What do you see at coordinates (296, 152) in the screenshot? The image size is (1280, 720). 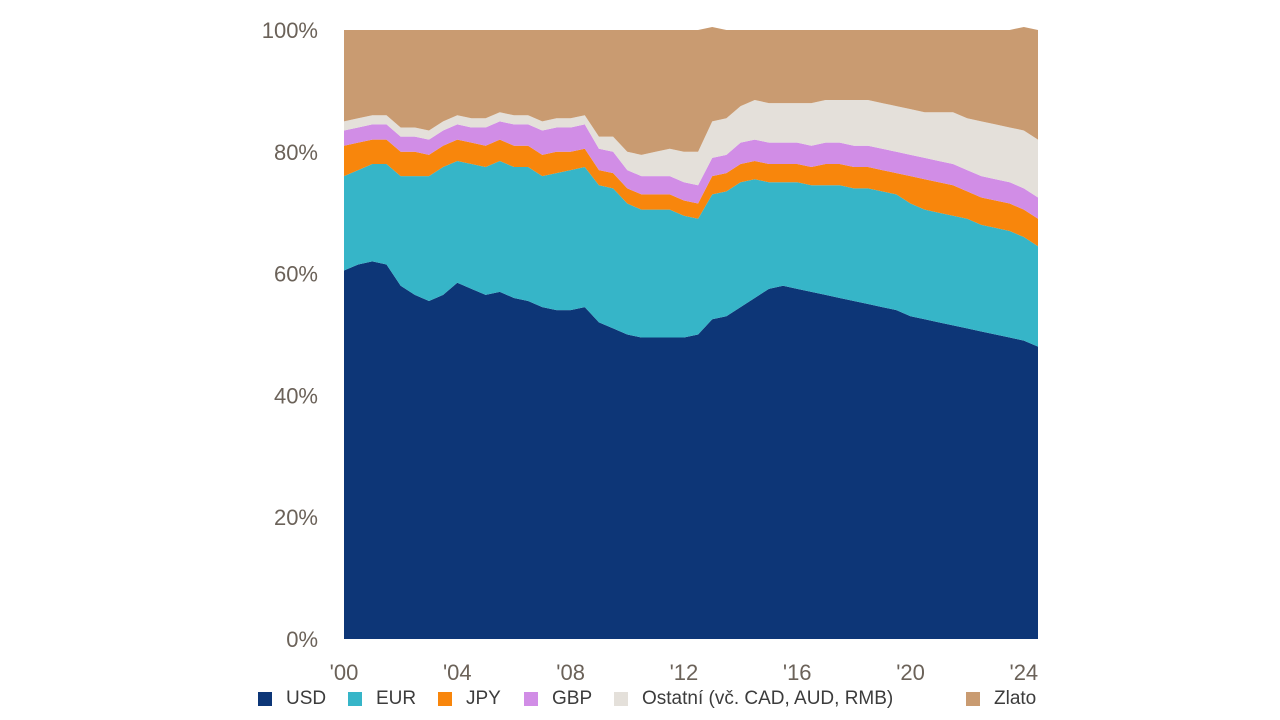 I see `y-tick-label: 80%` at bounding box center [296, 152].